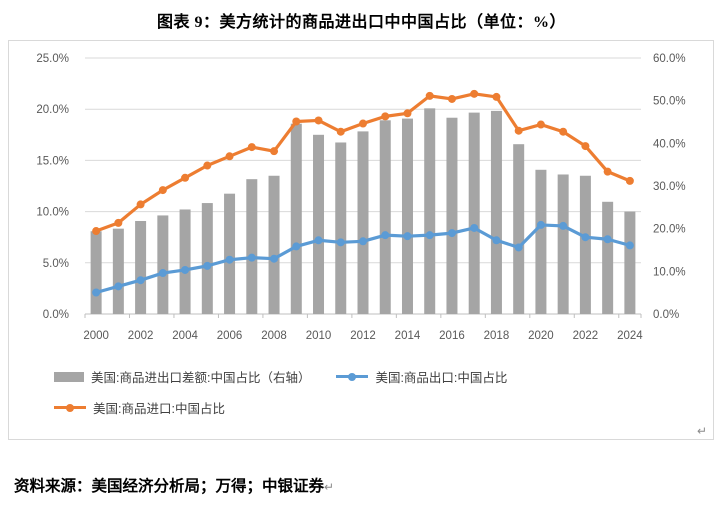  Describe the element at coordinates (385, 217) in the screenshot. I see `bar-2013` at that location.